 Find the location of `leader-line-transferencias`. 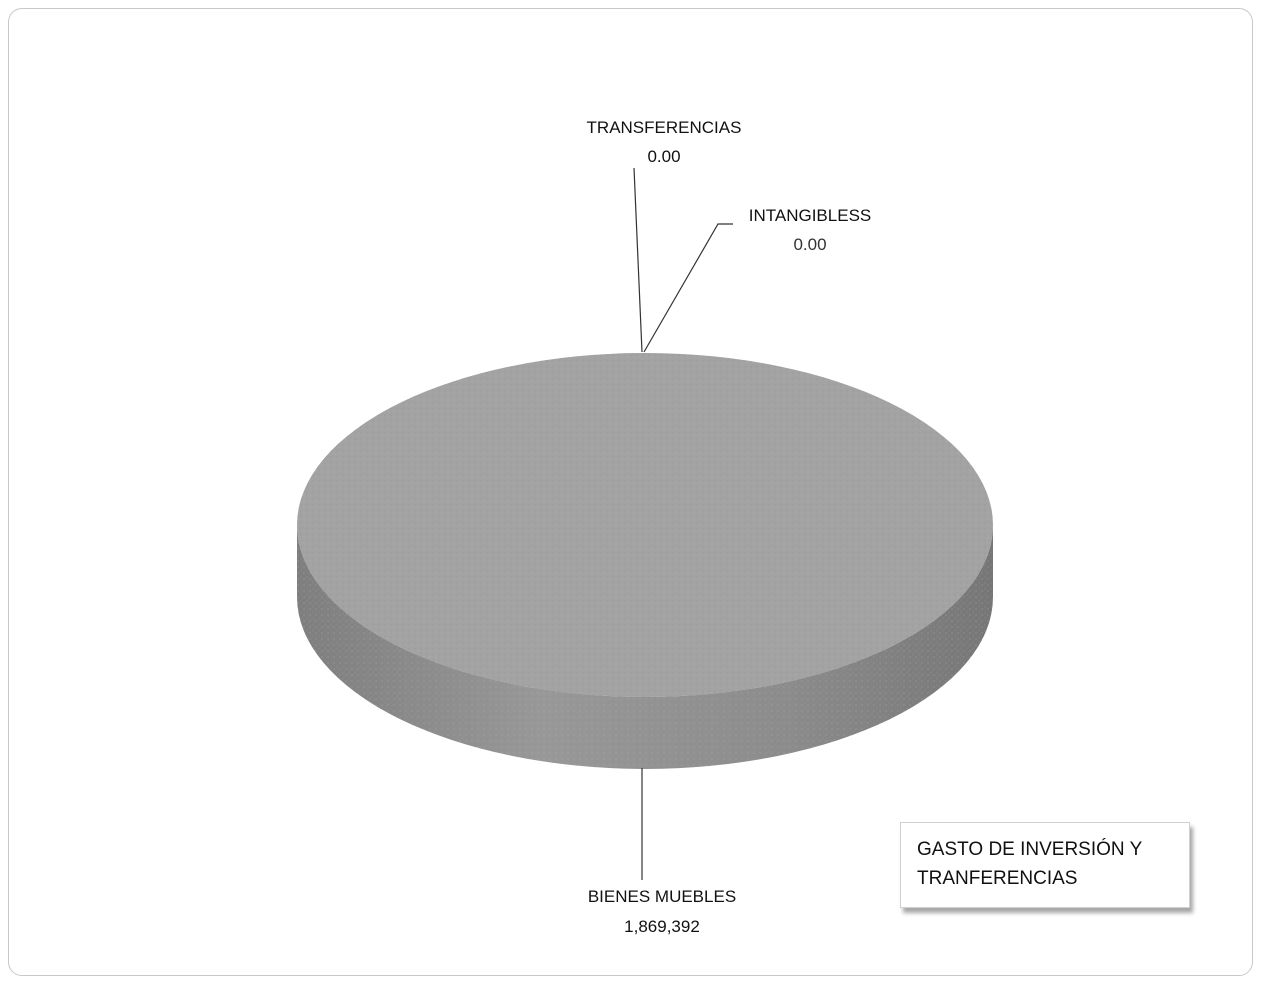

leader-line-transferencias is located at coordinates (638, 260).